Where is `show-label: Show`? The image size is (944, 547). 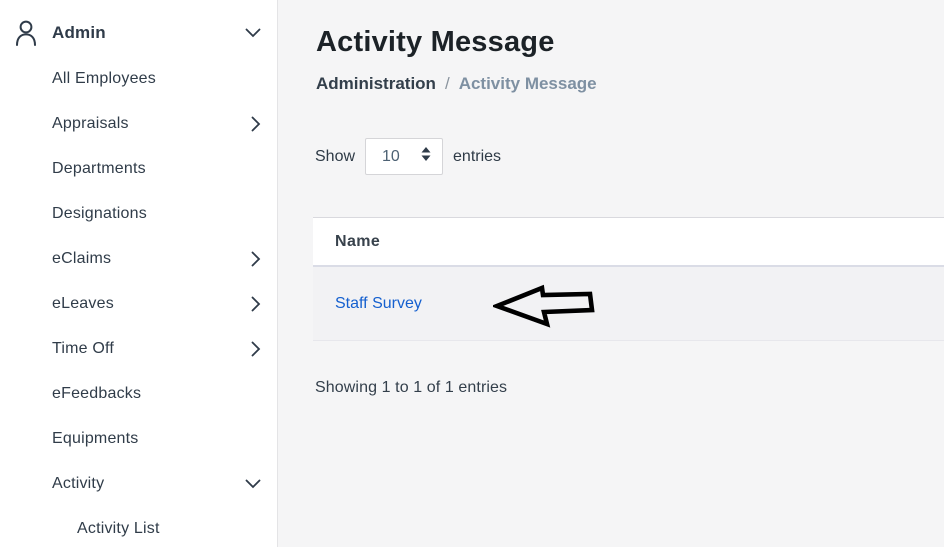 show-label: Show is located at coordinates (335, 156).